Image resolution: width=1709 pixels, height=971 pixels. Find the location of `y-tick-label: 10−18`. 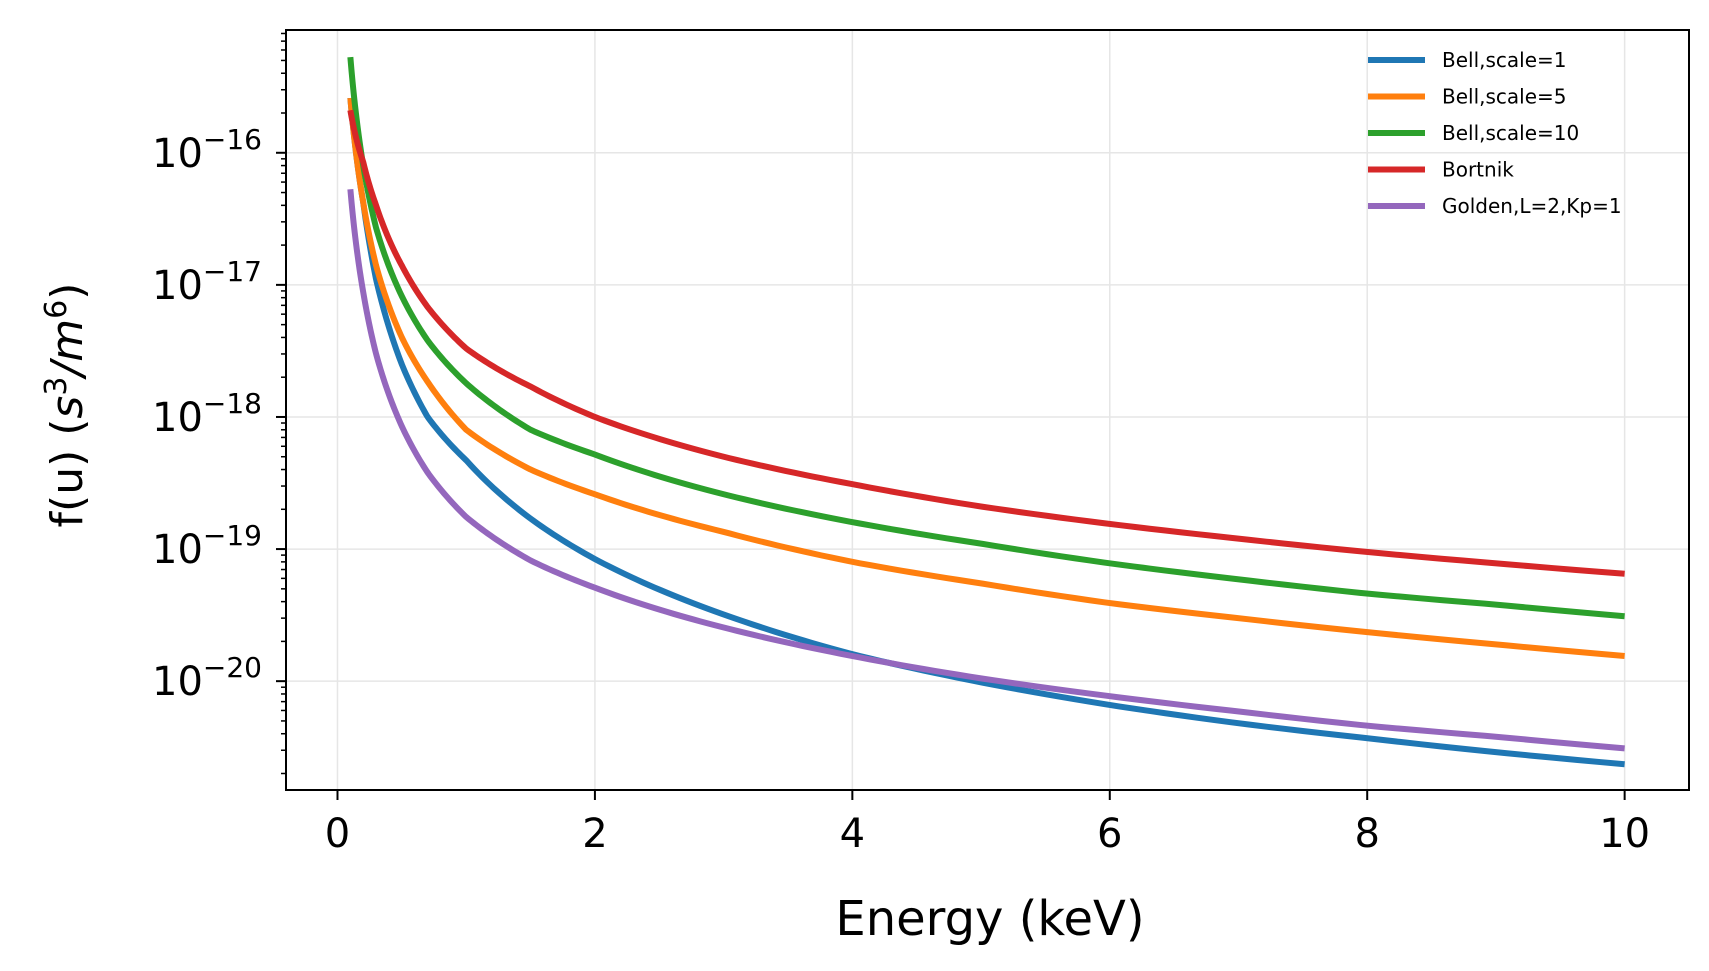

y-tick-label: 10−18 is located at coordinates (207, 414).